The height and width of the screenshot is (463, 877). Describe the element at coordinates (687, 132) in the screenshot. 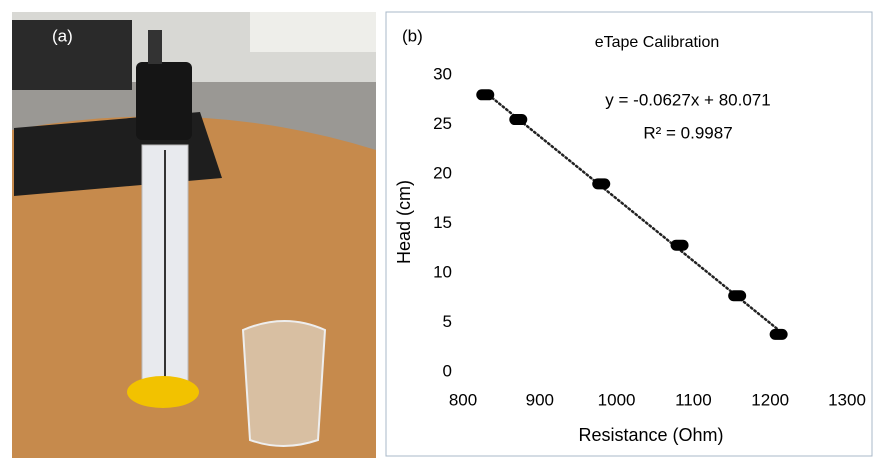

I see `r-squared: R² = 0.9987` at that location.